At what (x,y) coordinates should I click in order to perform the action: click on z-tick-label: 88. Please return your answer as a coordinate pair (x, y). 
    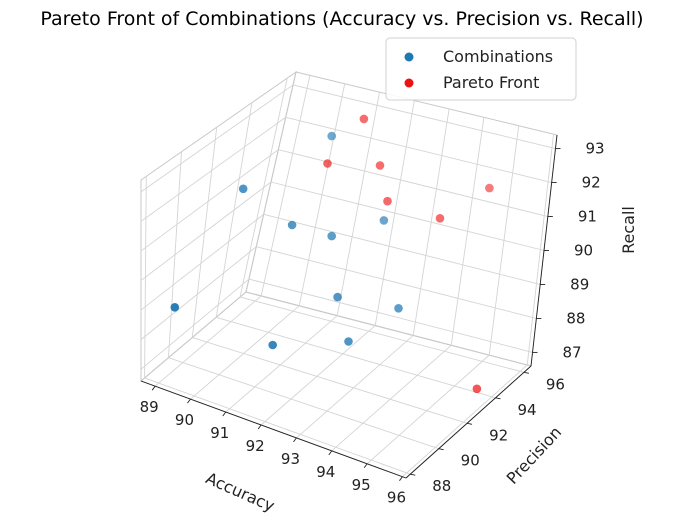
    Looking at the image, I should click on (575, 318).